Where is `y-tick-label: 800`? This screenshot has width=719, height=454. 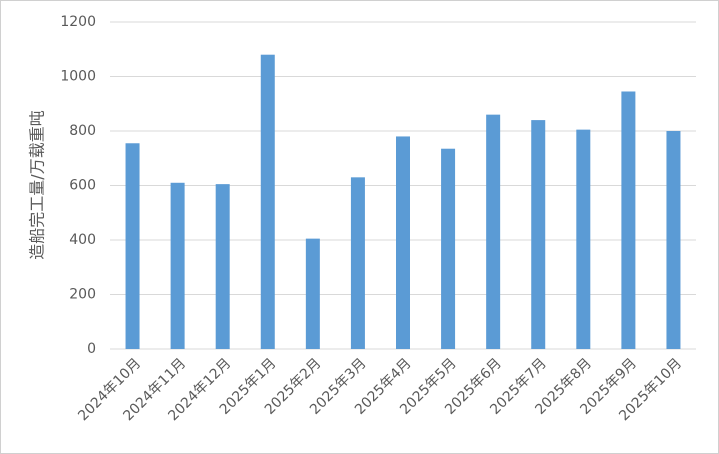 y-tick-label: 800 is located at coordinates (82, 131).